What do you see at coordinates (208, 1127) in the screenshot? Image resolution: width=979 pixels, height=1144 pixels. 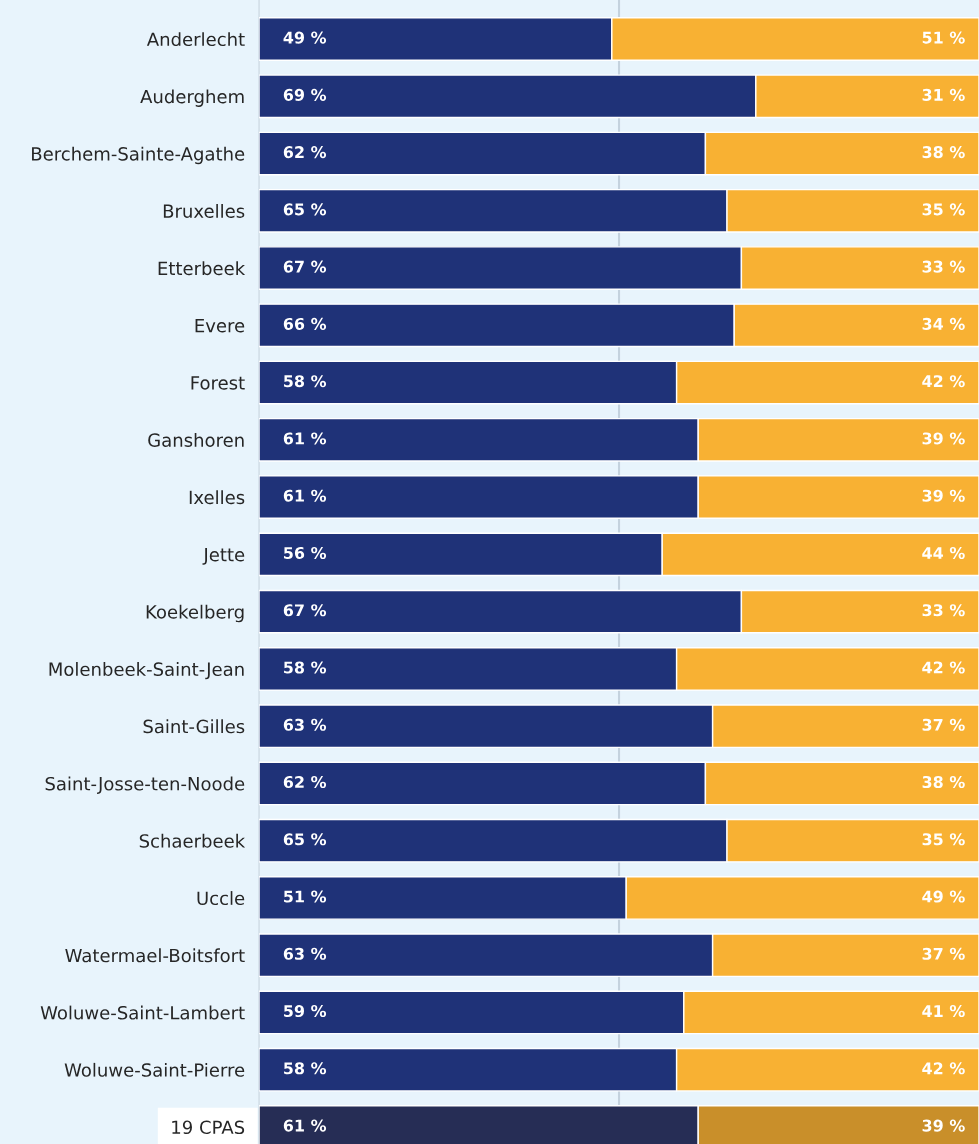 I see `y-tick-label: 19 CPAS` at bounding box center [208, 1127].